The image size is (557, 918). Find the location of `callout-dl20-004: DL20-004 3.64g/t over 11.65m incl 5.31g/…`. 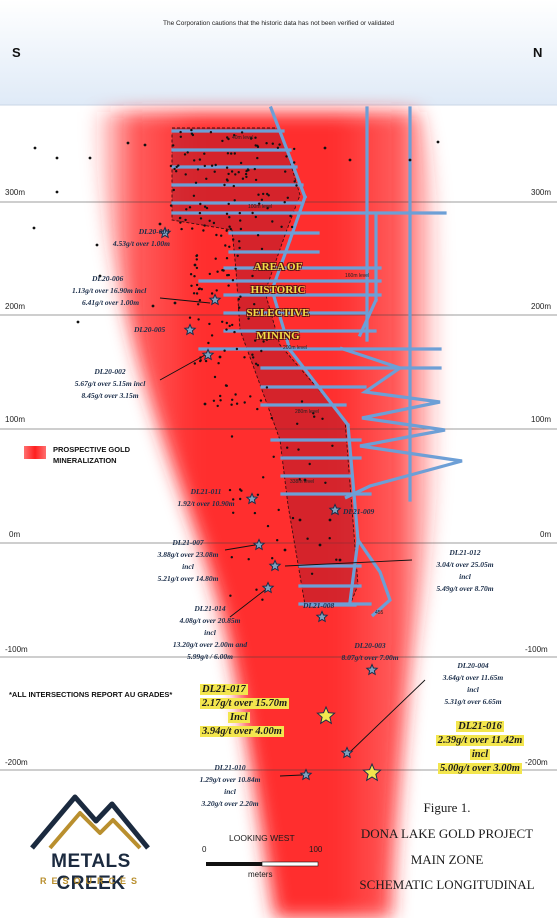

callout-dl20-004: DL20-004 3.64g/t over 11.65m incl 5.31g/… is located at coordinates (473, 683).